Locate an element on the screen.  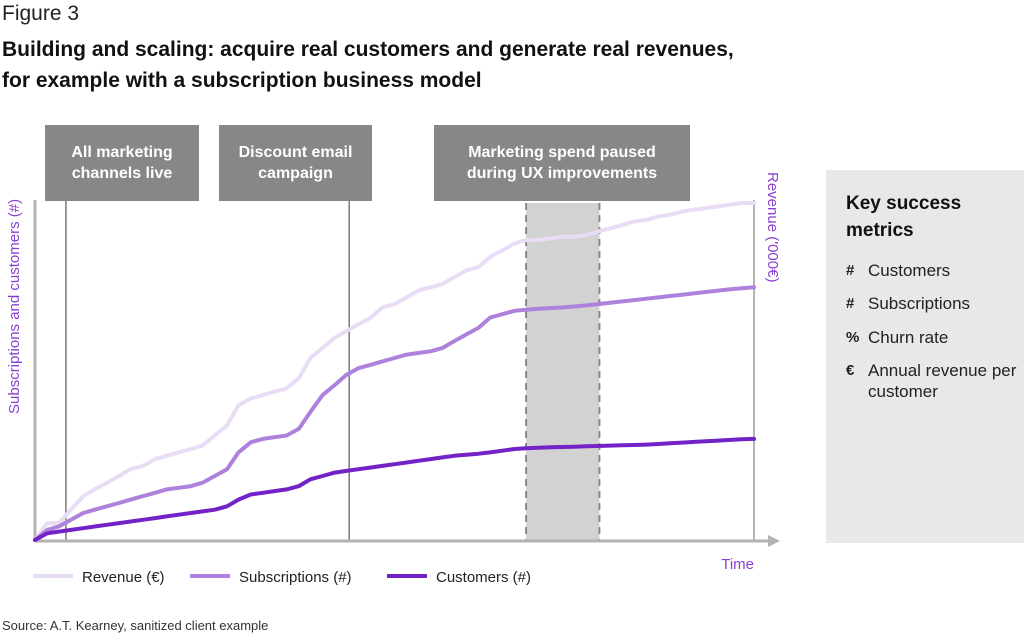
legend-item-3: Customers (#) is located at coordinates (459, 577).